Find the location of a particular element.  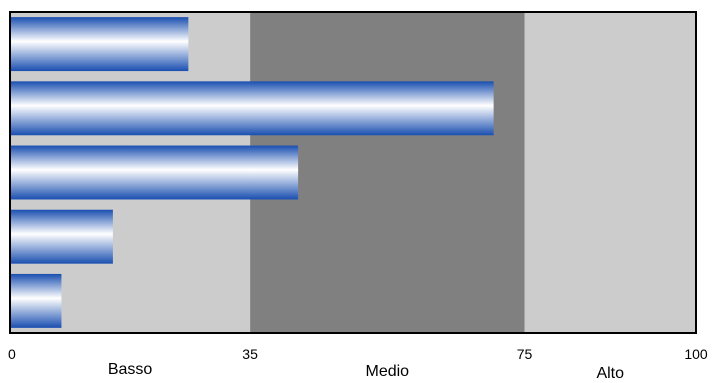

x-tick-label: 0 is located at coordinates (12, 354).